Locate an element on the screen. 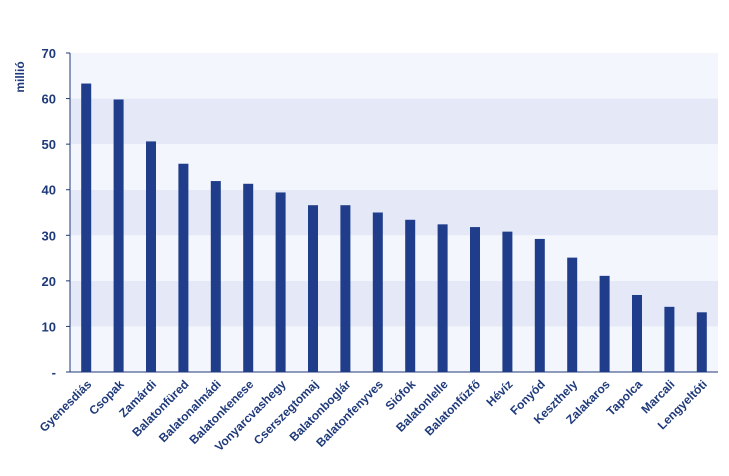 This screenshot has width=729, height=476. y-tick-label: 20 is located at coordinates (49, 281).